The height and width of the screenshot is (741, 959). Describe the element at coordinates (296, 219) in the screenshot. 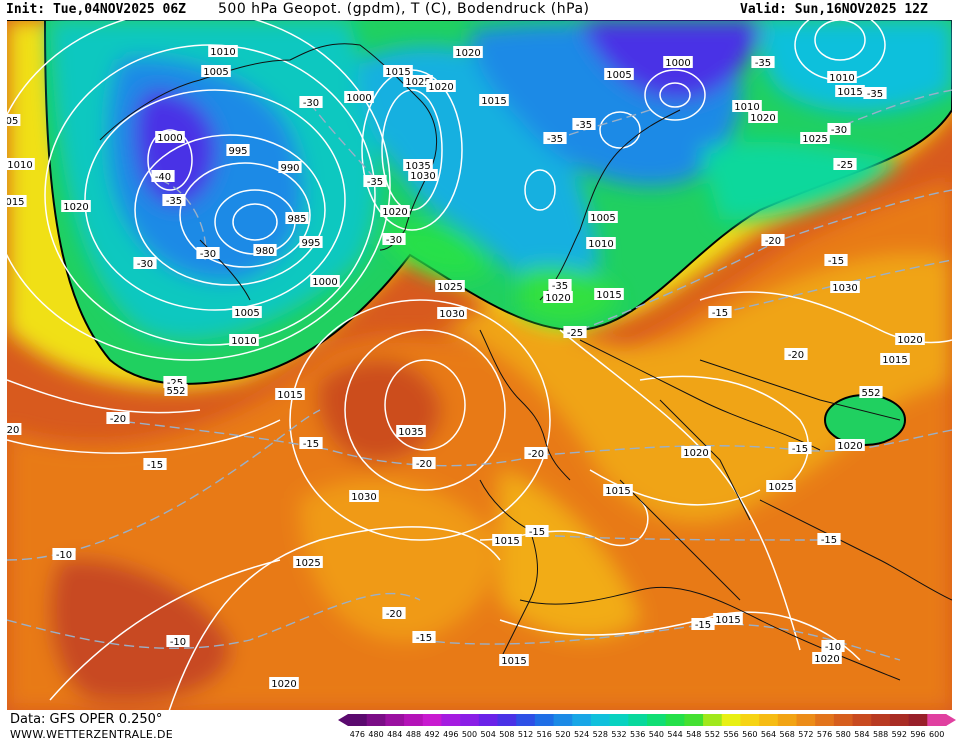

I see `isobar-label: 985` at that location.